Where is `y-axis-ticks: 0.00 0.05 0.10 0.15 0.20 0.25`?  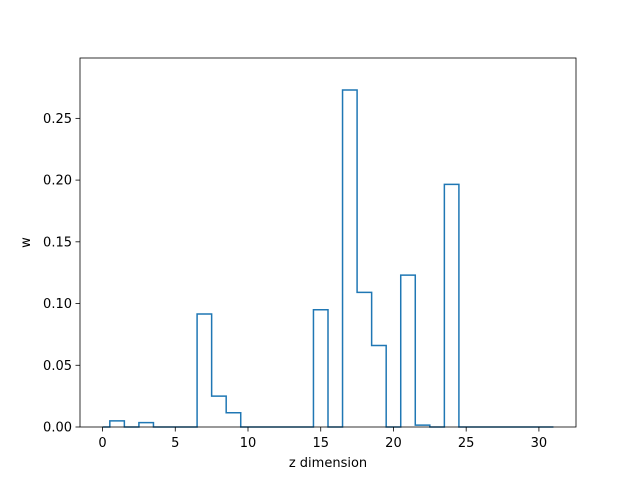
y-axis-ticks: 0.00 0.05 0.10 0.15 0.20 0.25 is located at coordinates (61, 274).